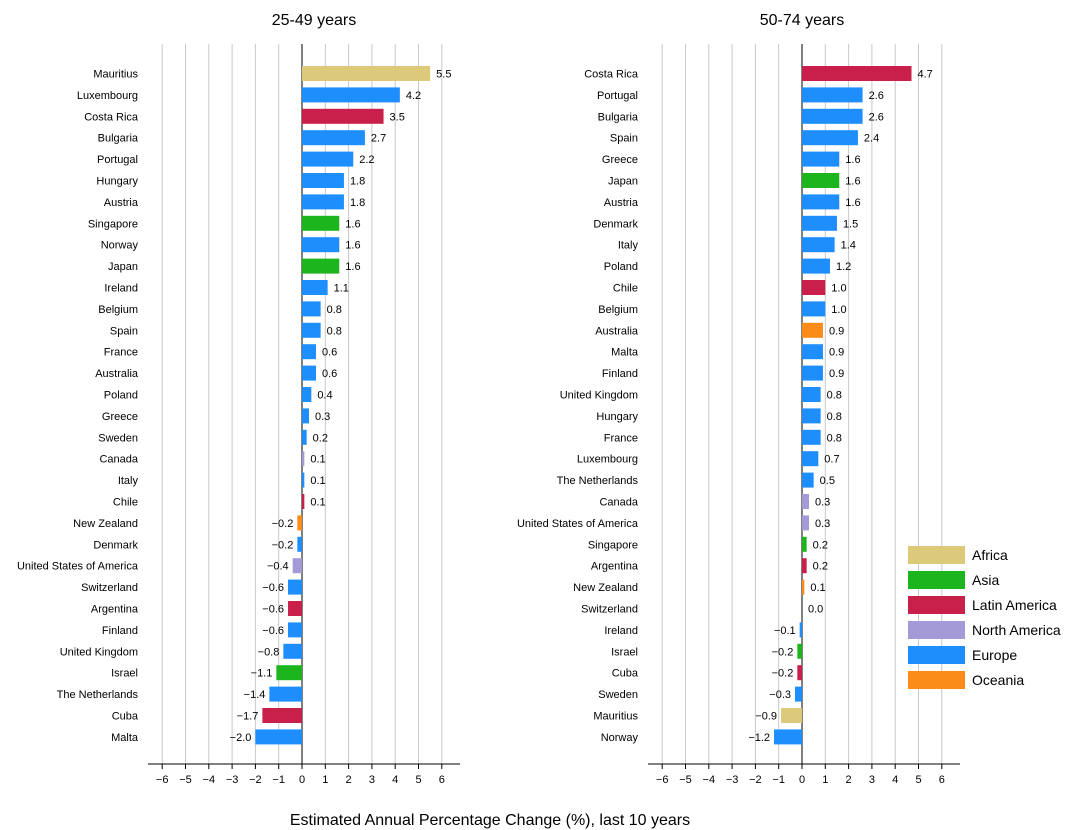 Image resolution: width=1070 pixels, height=830 pixels. I want to click on data-label: 1.0, so click(838, 289).